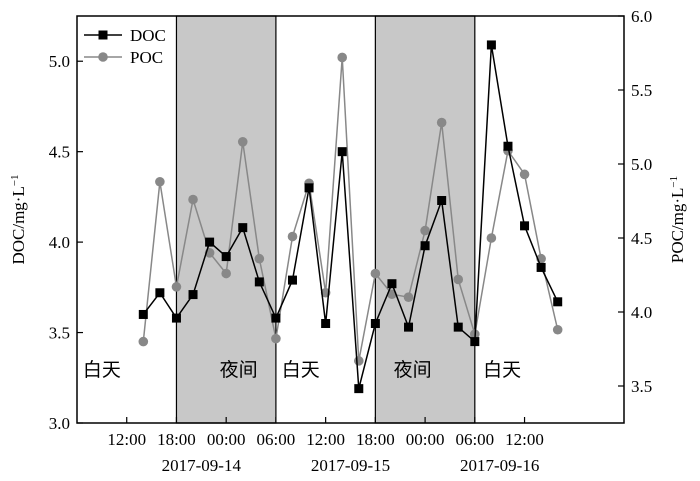 The height and width of the screenshot is (481, 700). I want to click on y-left-tick-label: 3.5, so click(59, 333).